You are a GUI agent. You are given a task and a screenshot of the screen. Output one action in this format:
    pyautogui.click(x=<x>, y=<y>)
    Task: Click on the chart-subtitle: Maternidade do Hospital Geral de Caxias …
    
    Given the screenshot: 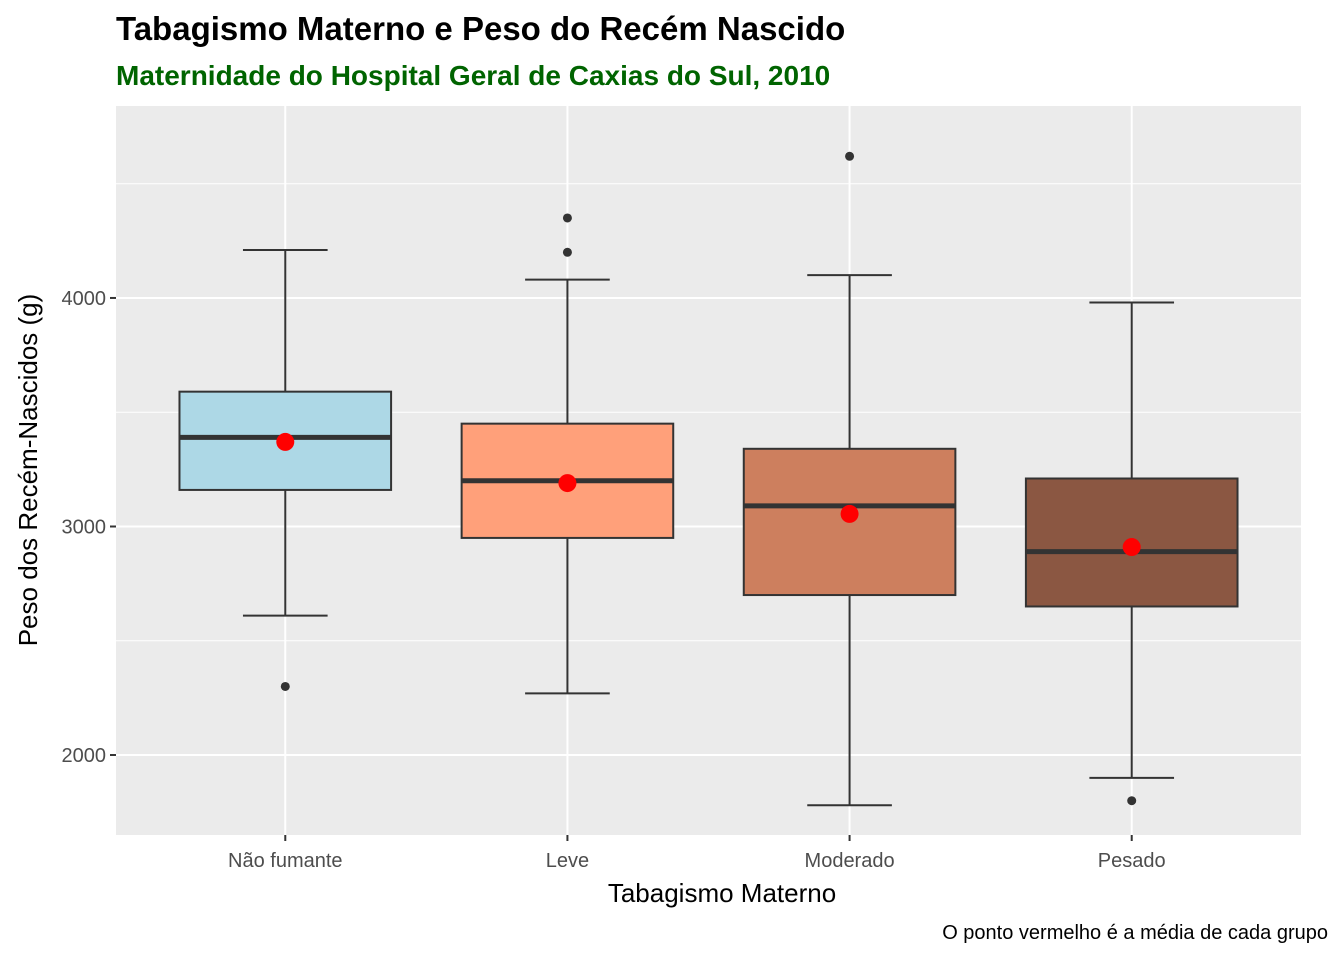 What is the action you would take?
    pyautogui.click(x=473, y=75)
    